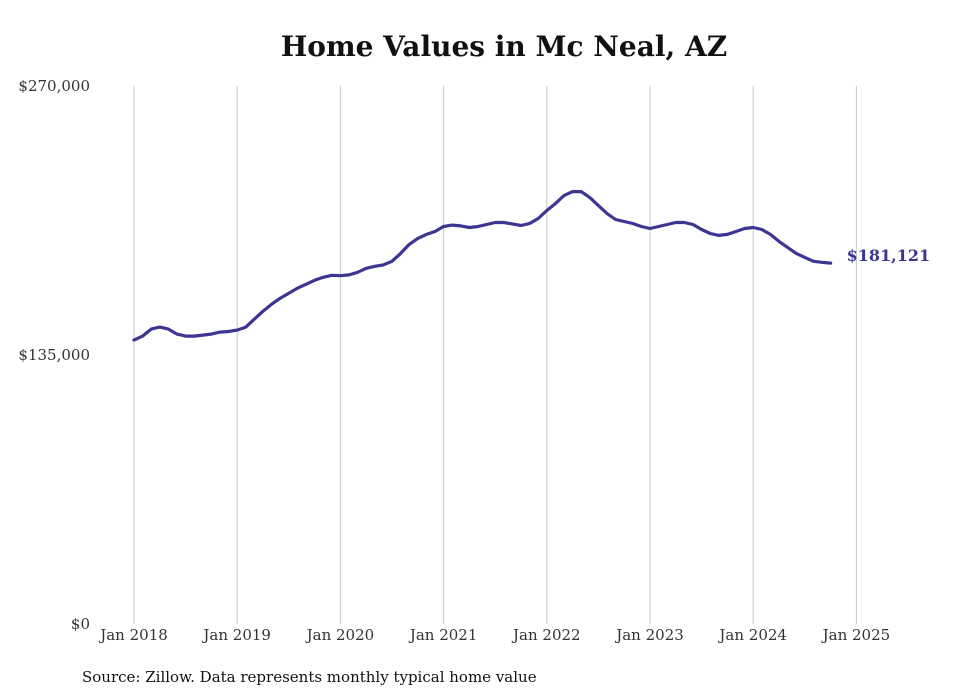 The height and width of the screenshot is (699, 980). I want to click on y-tick-label: $0, so click(80, 624).